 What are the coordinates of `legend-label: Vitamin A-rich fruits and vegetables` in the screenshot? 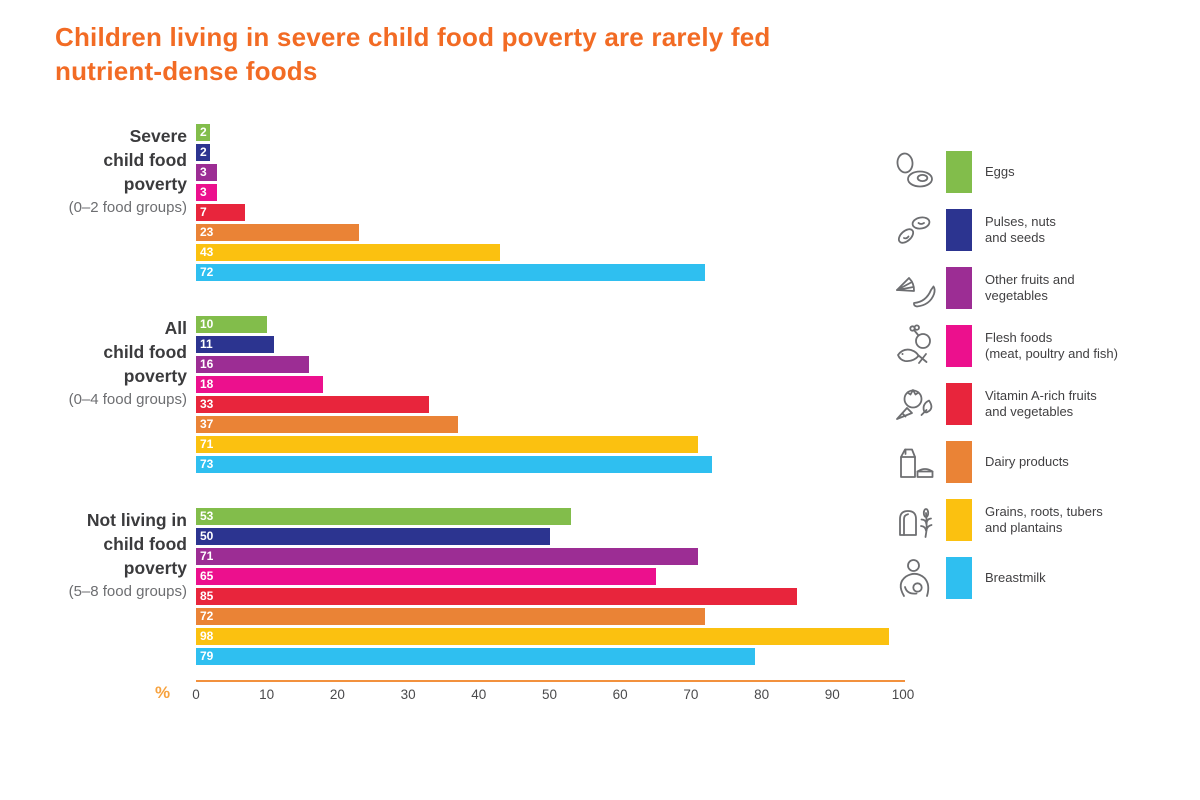 It's located at (1041, 404).